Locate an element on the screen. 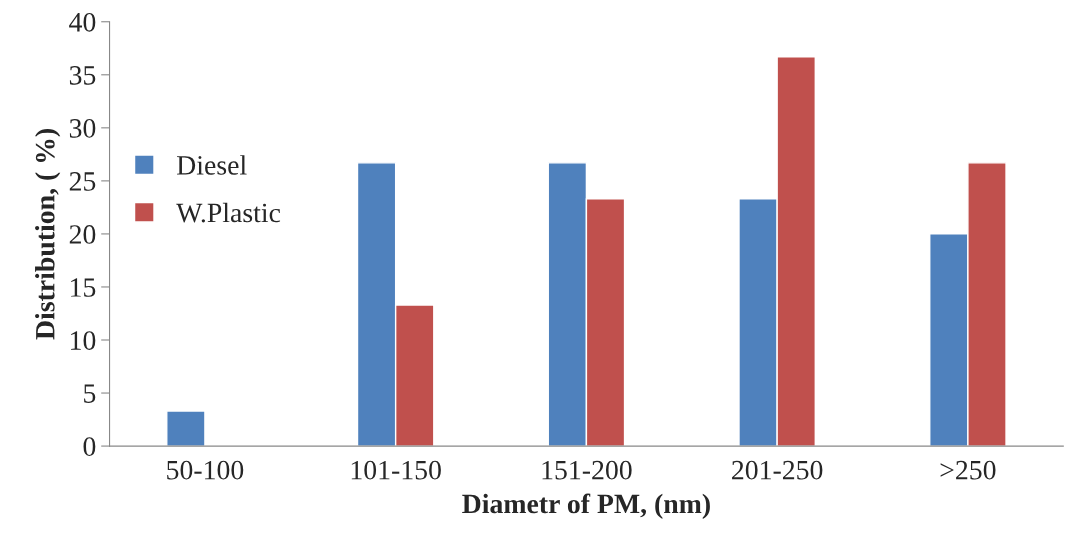 The image size is (1074, 544). y-tick-label: 30 is located at coordinates (82, 128).